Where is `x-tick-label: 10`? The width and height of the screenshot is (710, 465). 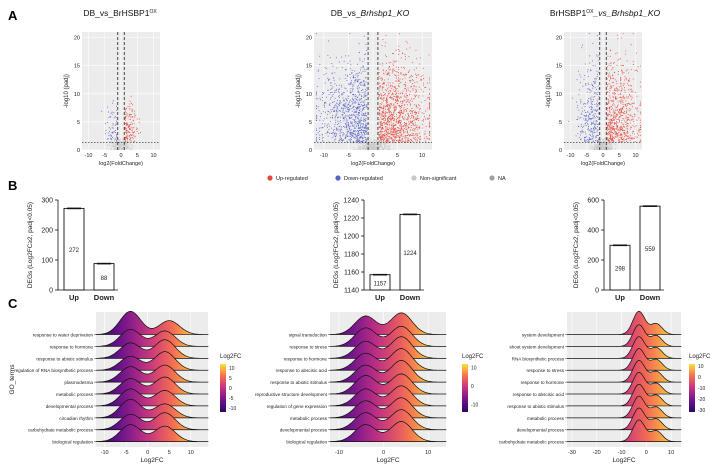 x-tick-label: 10 is located at coordinates (671, 453).